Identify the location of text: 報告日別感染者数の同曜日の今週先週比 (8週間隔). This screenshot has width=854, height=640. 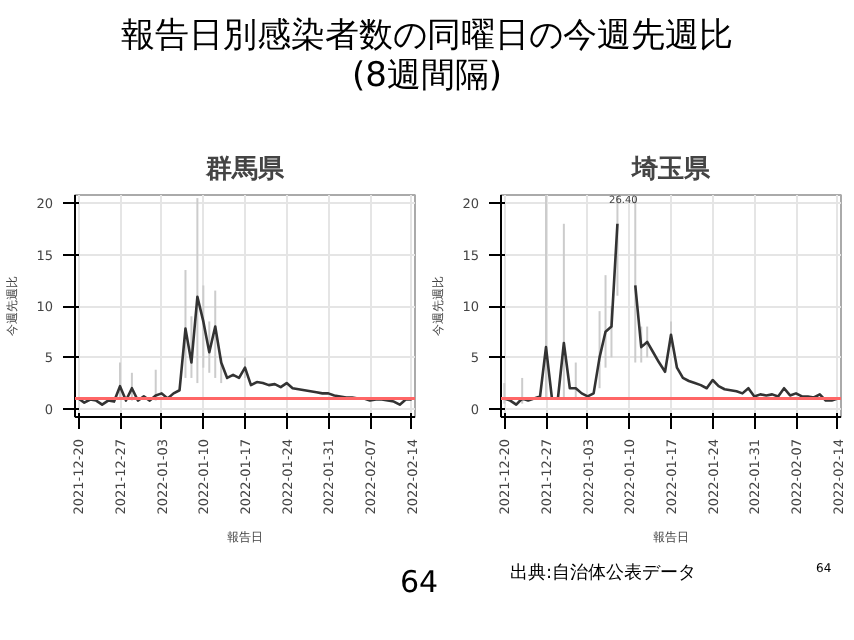
(427, 56).